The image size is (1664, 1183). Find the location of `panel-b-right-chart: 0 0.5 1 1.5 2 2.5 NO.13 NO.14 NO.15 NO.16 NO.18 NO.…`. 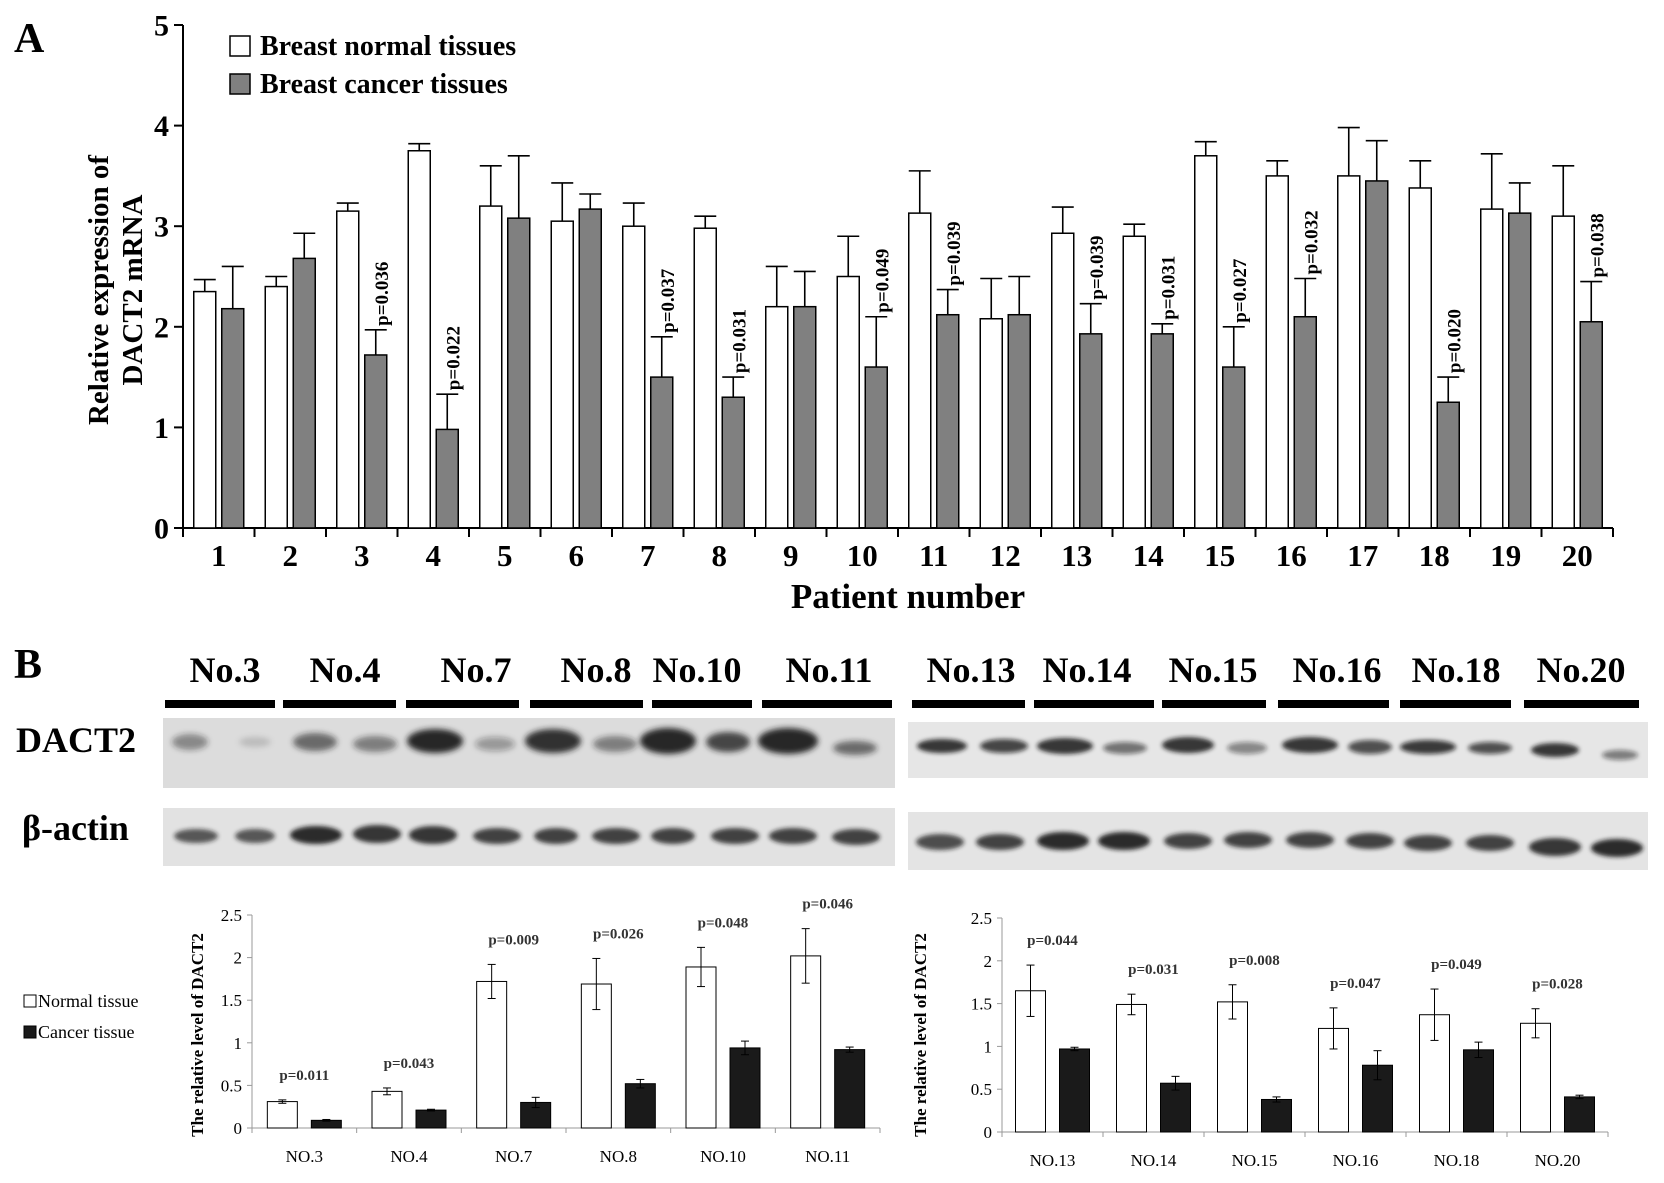

panel-b-right-chart: 0 0.5 1 1.5 2 2.5 NO.13 NO.14 NO.15 NO.16 NO.18 NO.… is located at coordinates (1290, 1039).